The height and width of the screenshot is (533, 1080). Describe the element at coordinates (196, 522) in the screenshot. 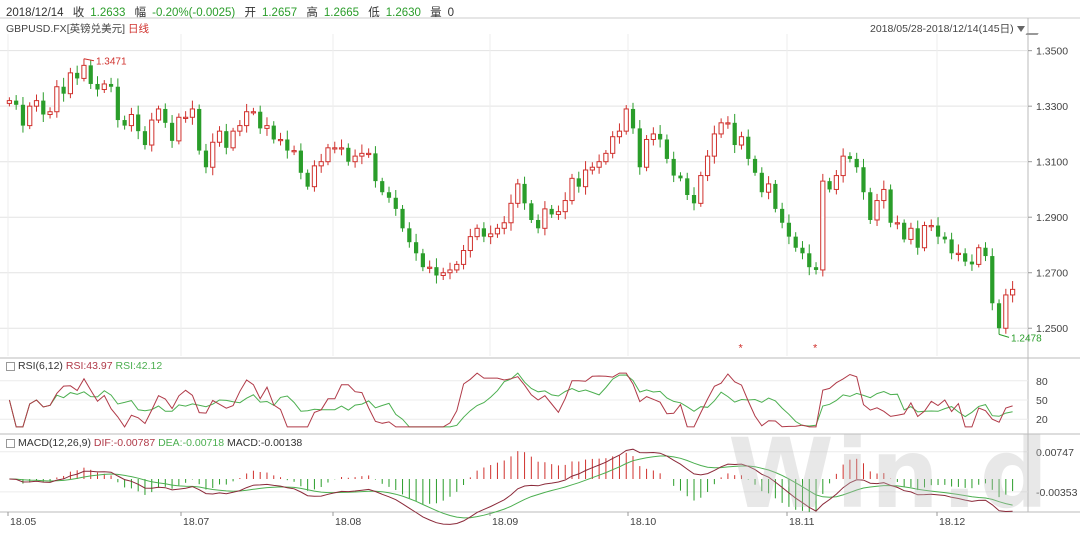

I see `time-tick-label: 18.07` at that location.